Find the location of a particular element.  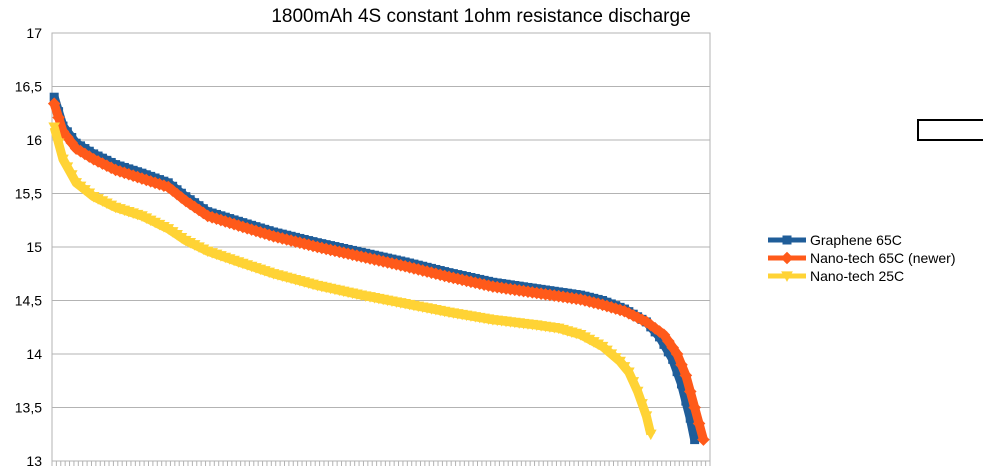

x-axis-ticks is located at coordinates (381, 463).